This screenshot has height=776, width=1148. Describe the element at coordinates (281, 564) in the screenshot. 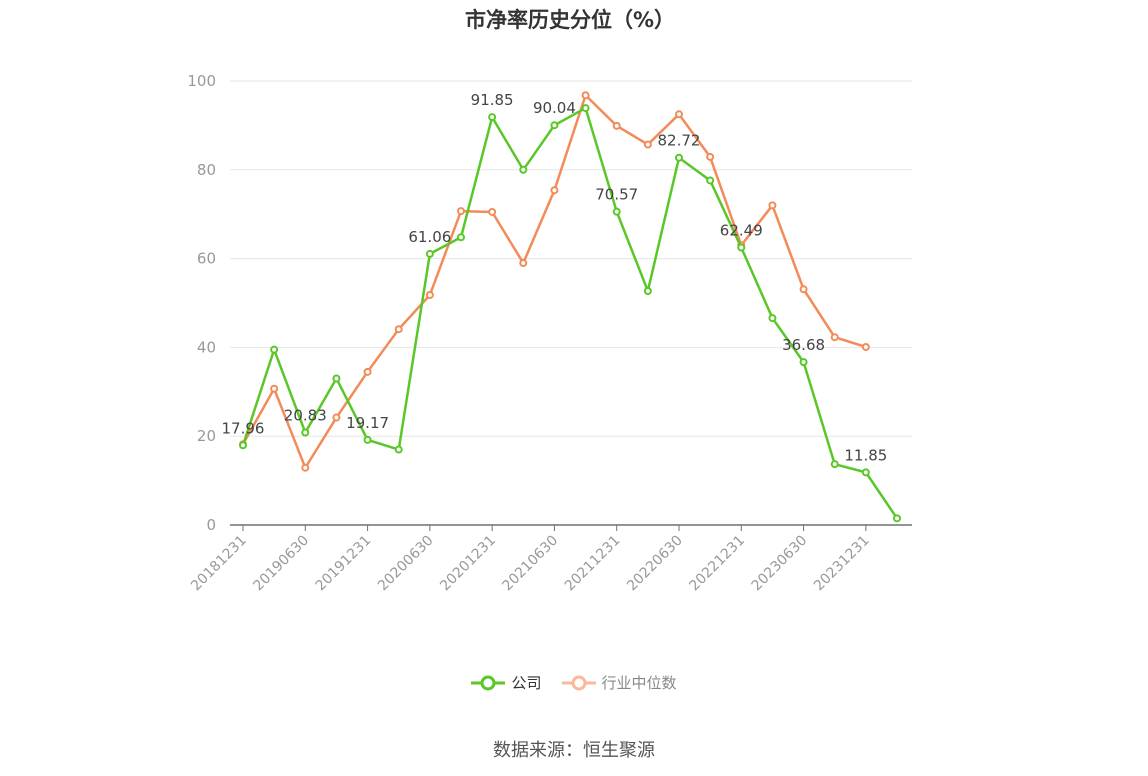

I see `x-tick-label: 20190630` at that location.